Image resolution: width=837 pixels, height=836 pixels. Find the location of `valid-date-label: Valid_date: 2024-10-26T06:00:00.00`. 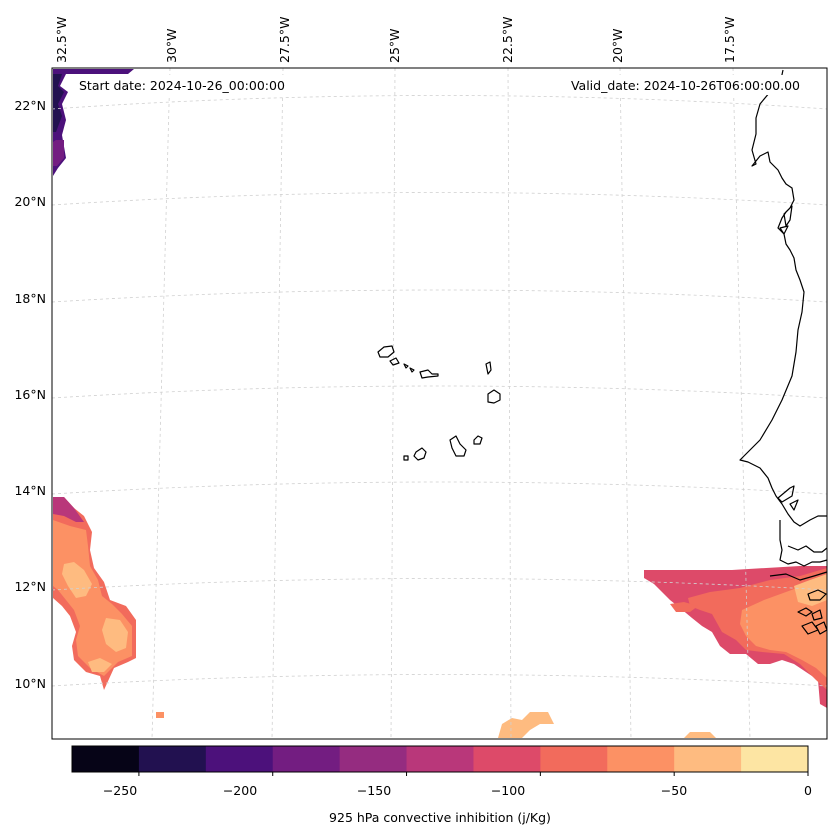

valid-date-label: Valid_date: 2024-10-26T06:00:00.00 is located at coordinates (685, 85).